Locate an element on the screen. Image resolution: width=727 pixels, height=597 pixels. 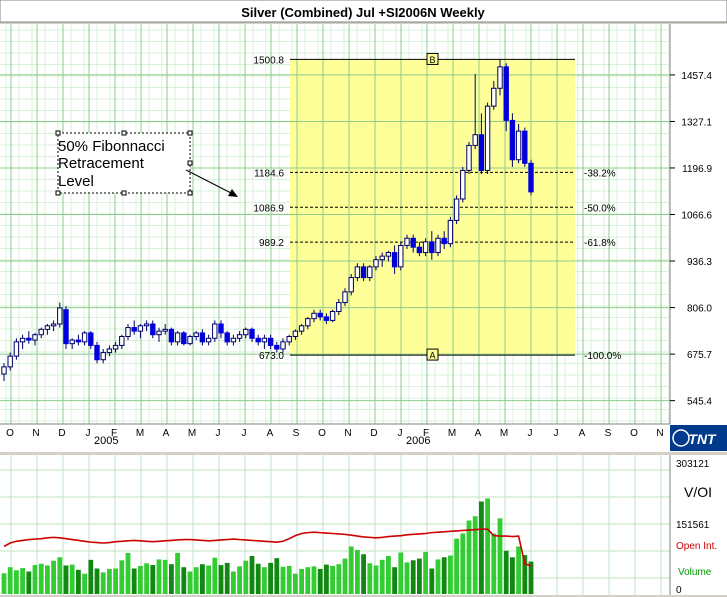
fib-marker-b-label: B is located at coordinates (432, 60).